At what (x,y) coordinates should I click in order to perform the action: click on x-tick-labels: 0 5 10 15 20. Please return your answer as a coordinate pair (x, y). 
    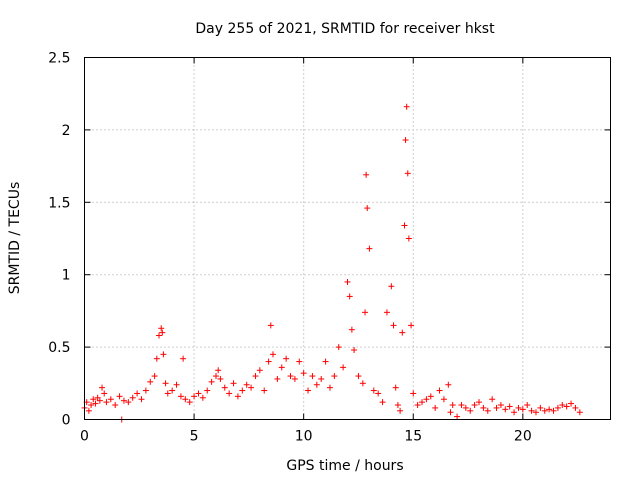
    Looking at the image, I should click on (306, 437).